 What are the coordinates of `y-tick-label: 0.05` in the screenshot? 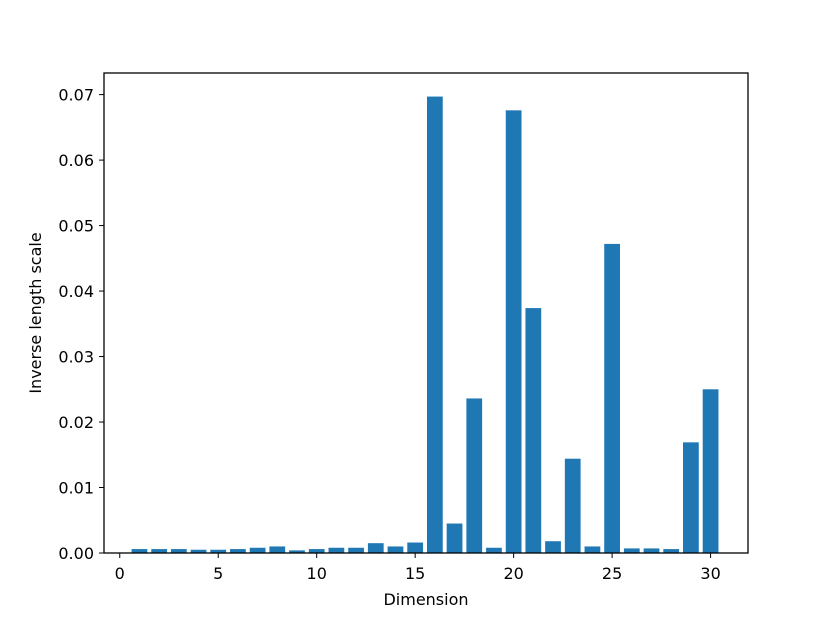 It's located at (76, 226).